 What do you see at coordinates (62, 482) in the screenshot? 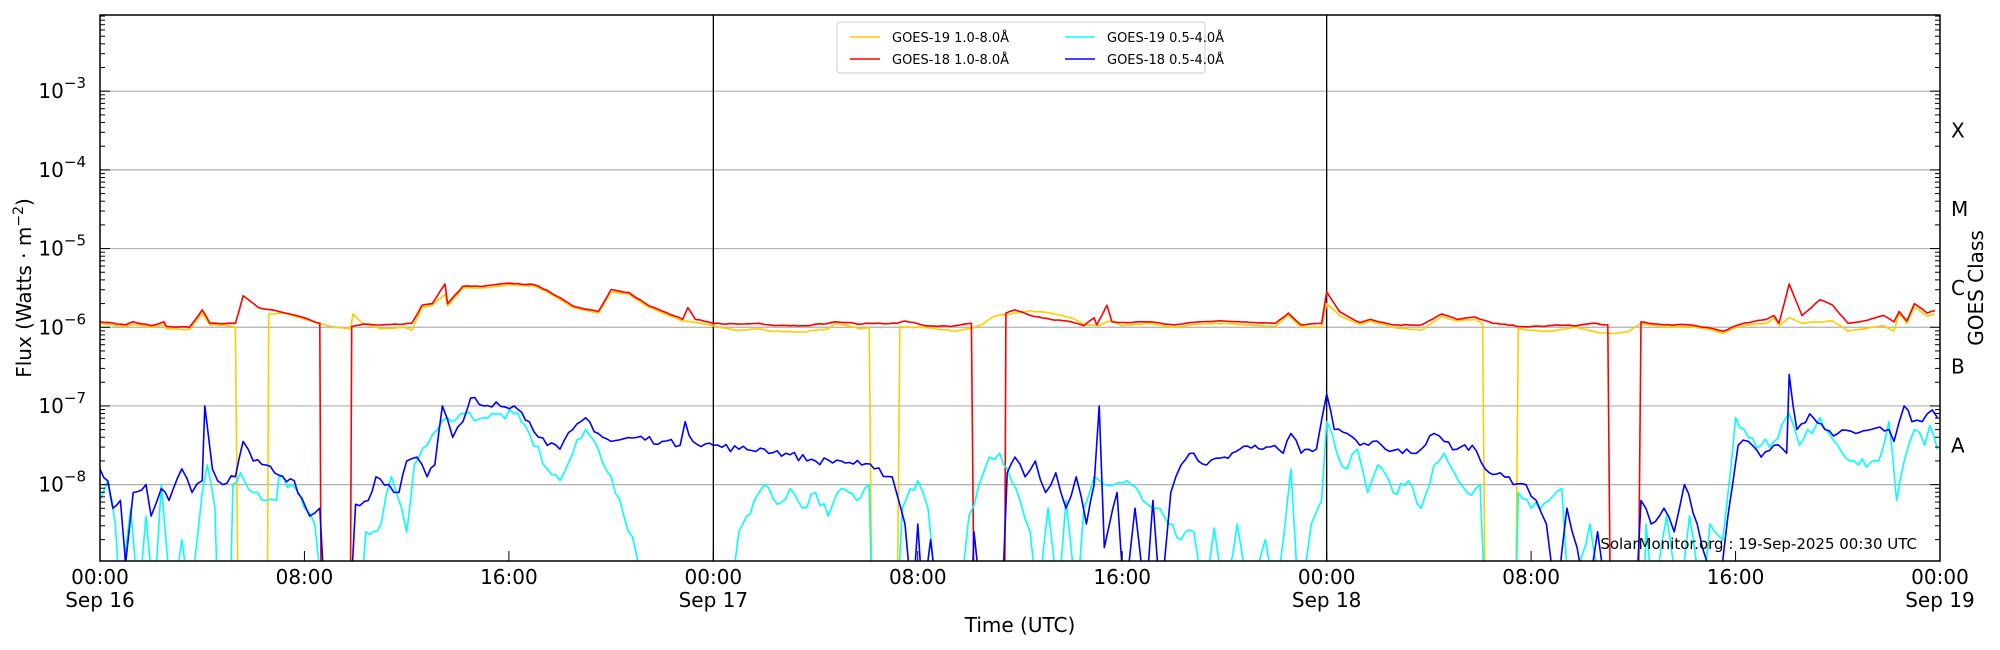
I see `y-tick-label: 10⁻⁸` at bounding box center [62, 482].